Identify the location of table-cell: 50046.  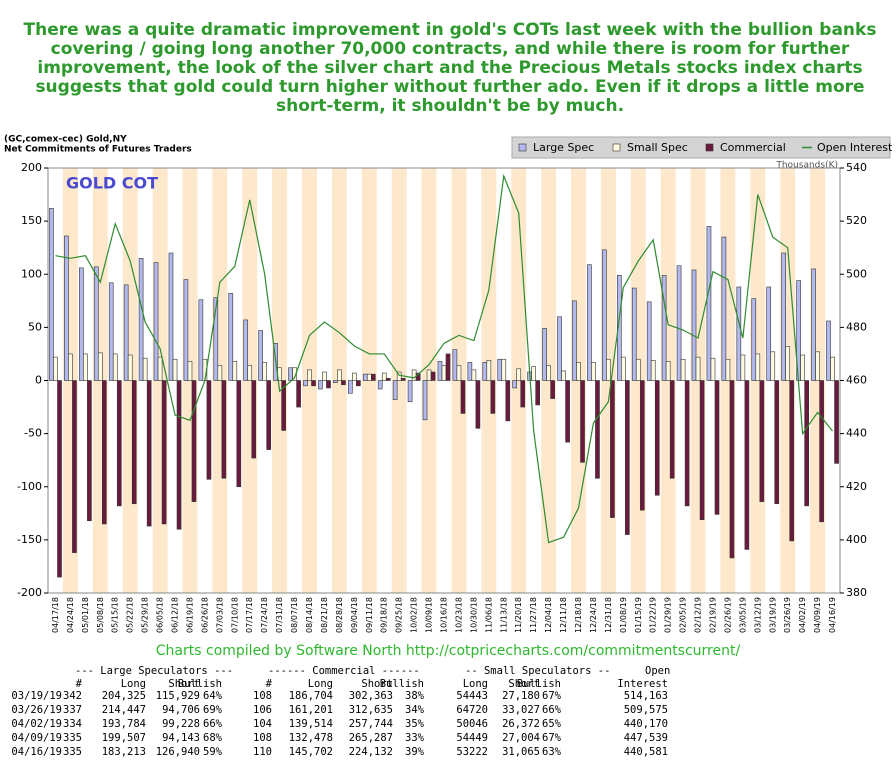
(472, 724).